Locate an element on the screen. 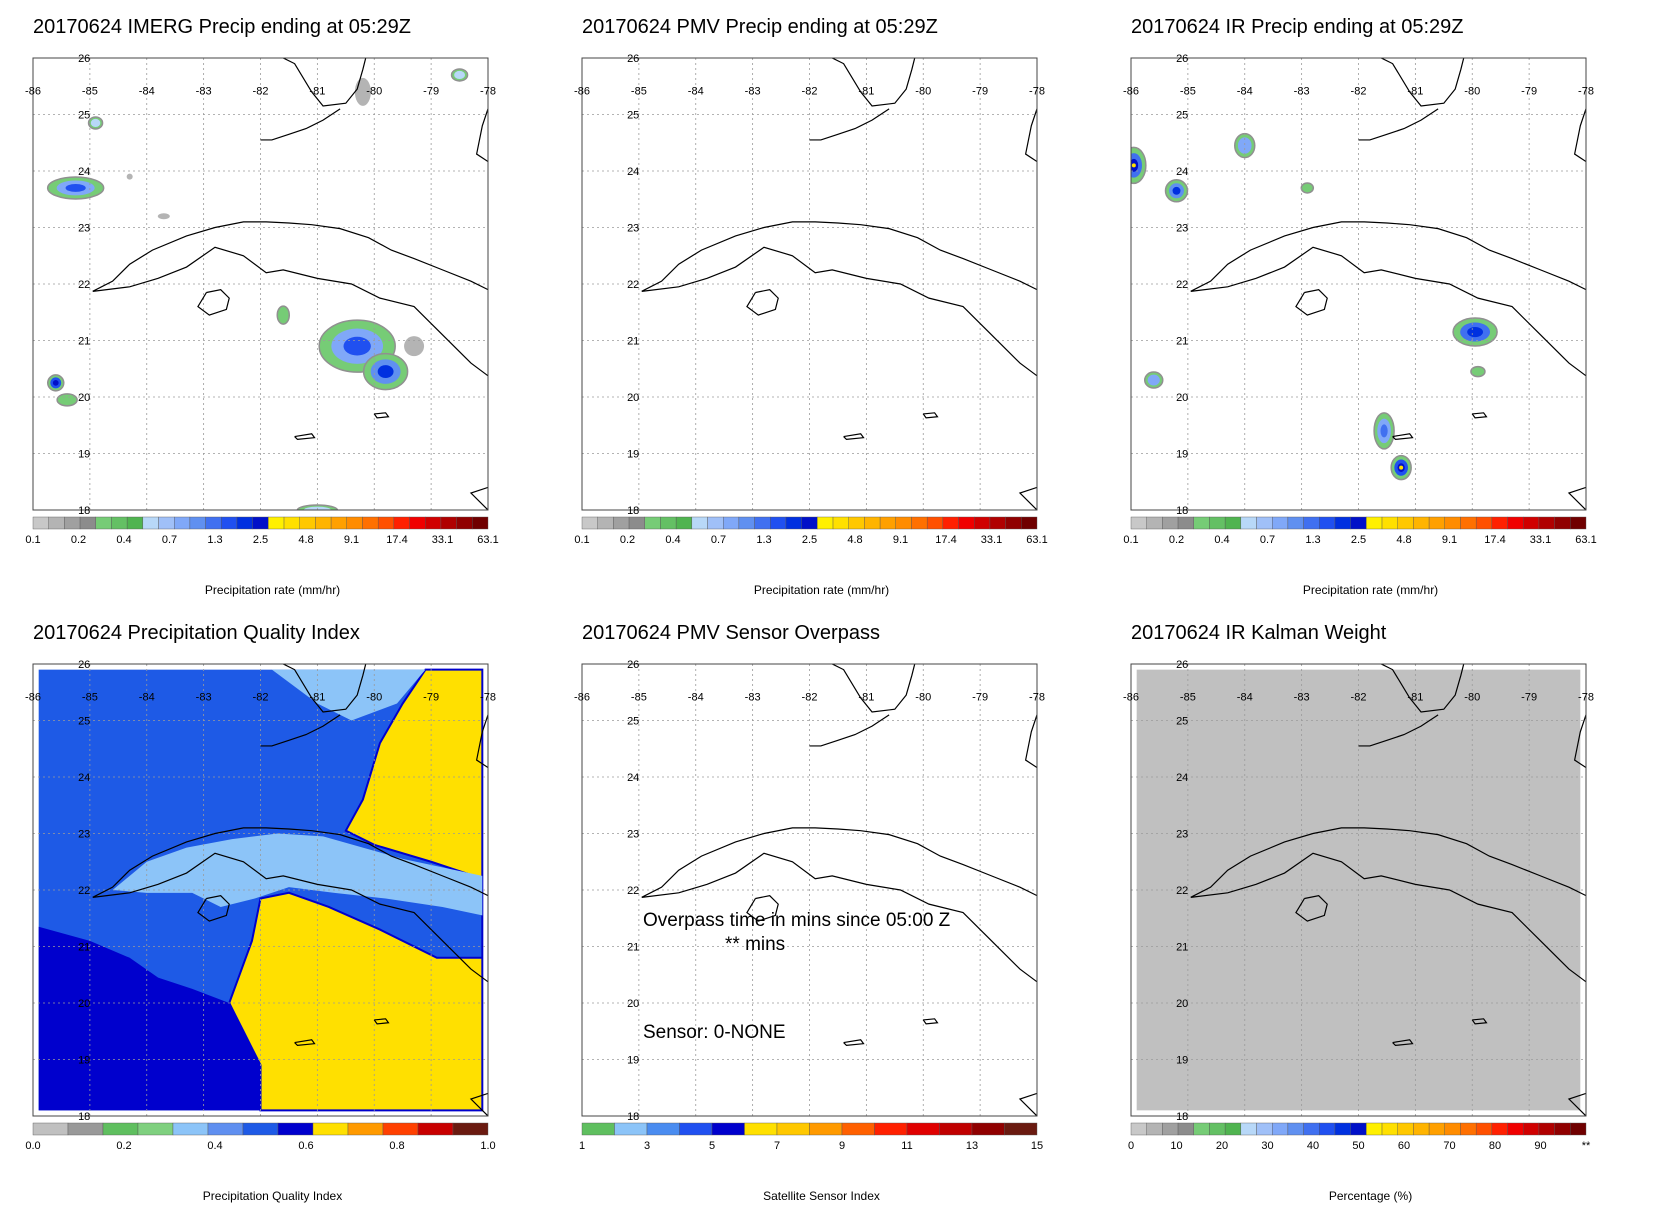 The width and height of the screenshot is (1653, 1212). colorbar-tick-label: 0.2 is located at coordinates (123, 1146).